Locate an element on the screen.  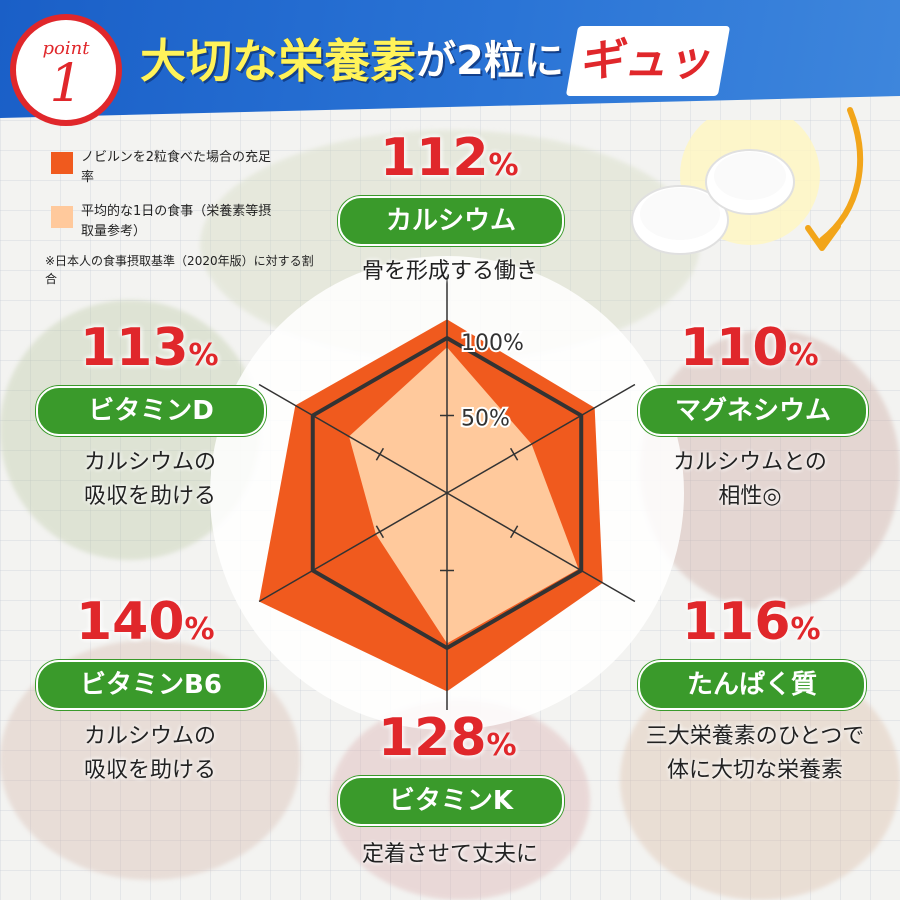
label-magnesium: マグネシウム is located at coordinates (753, 411).